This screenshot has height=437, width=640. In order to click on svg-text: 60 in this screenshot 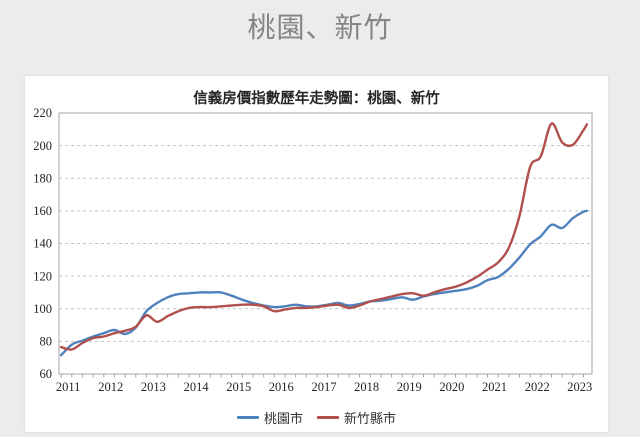, I will do `click(46, 374)`.